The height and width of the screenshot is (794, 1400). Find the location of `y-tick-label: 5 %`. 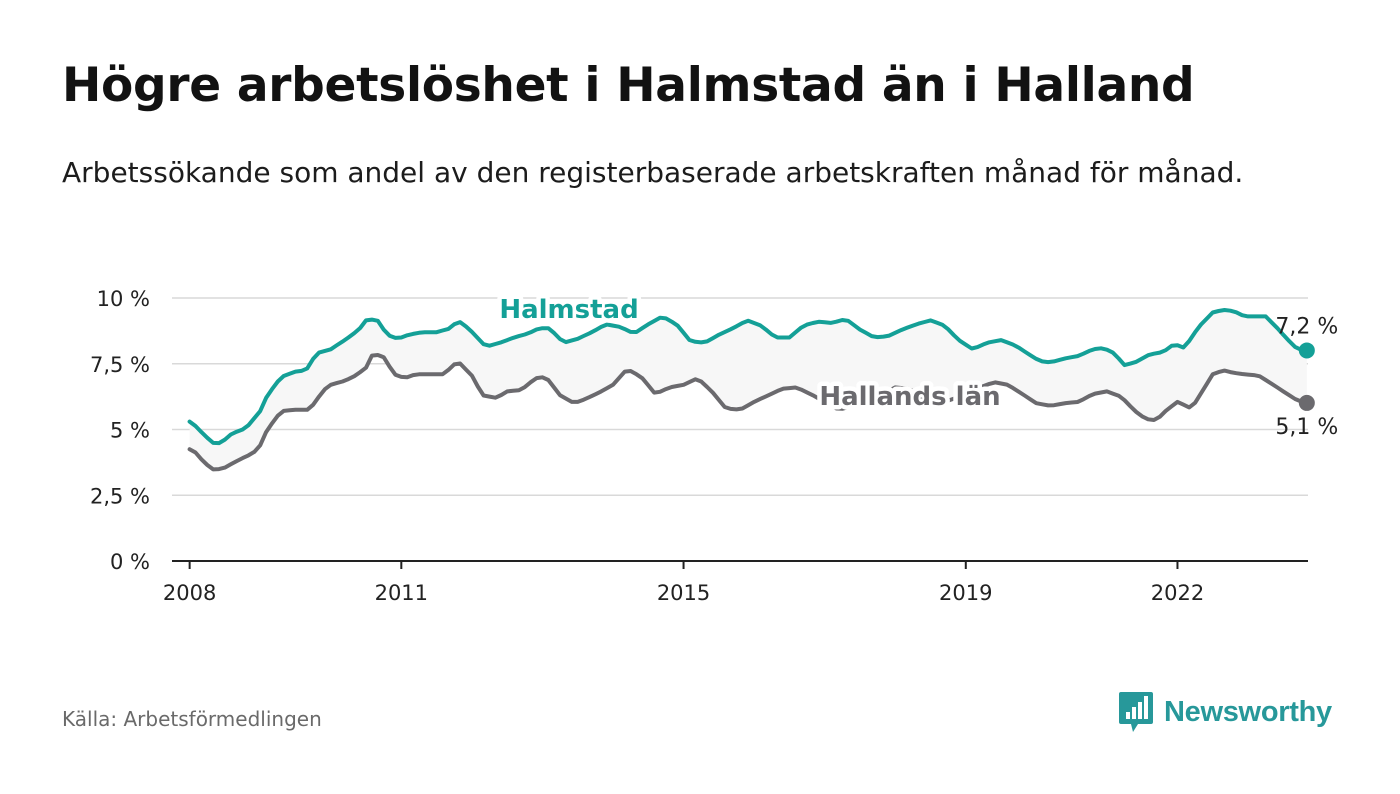

y-tick-label: 5 % is located at coordinates (130, 431).